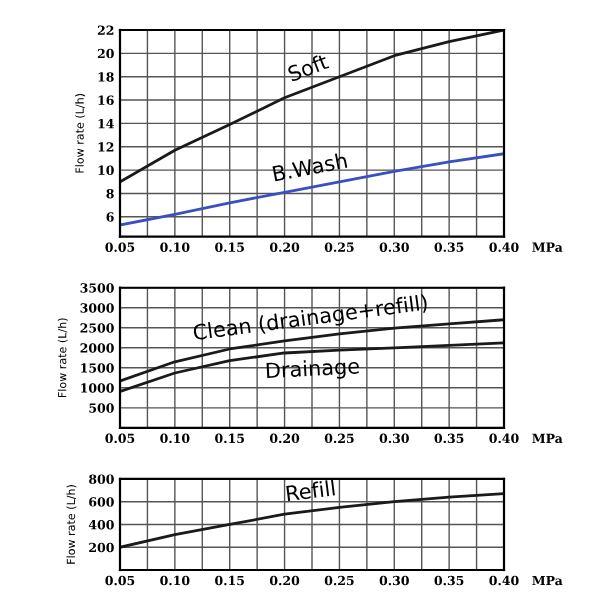 This screenshot has height=600, width=600. I want to click on text: Refill, so click(310, 490).